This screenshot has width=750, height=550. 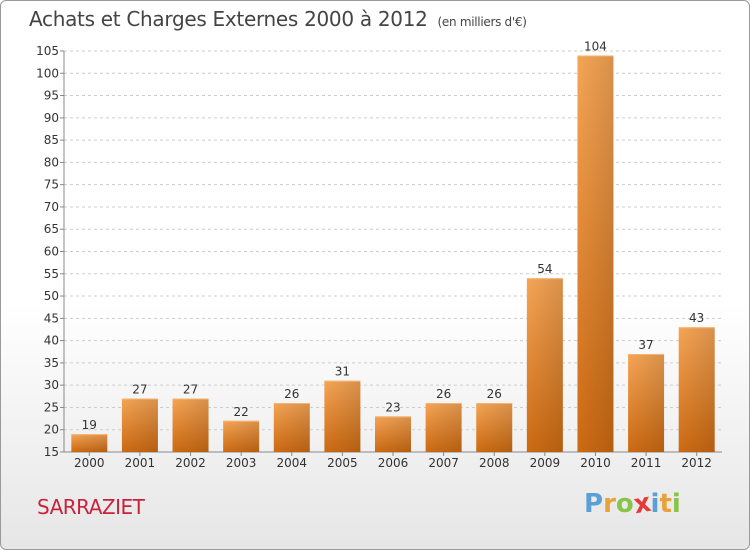 I want to click on bar-value-label: 22, so click(x=241, y=412).